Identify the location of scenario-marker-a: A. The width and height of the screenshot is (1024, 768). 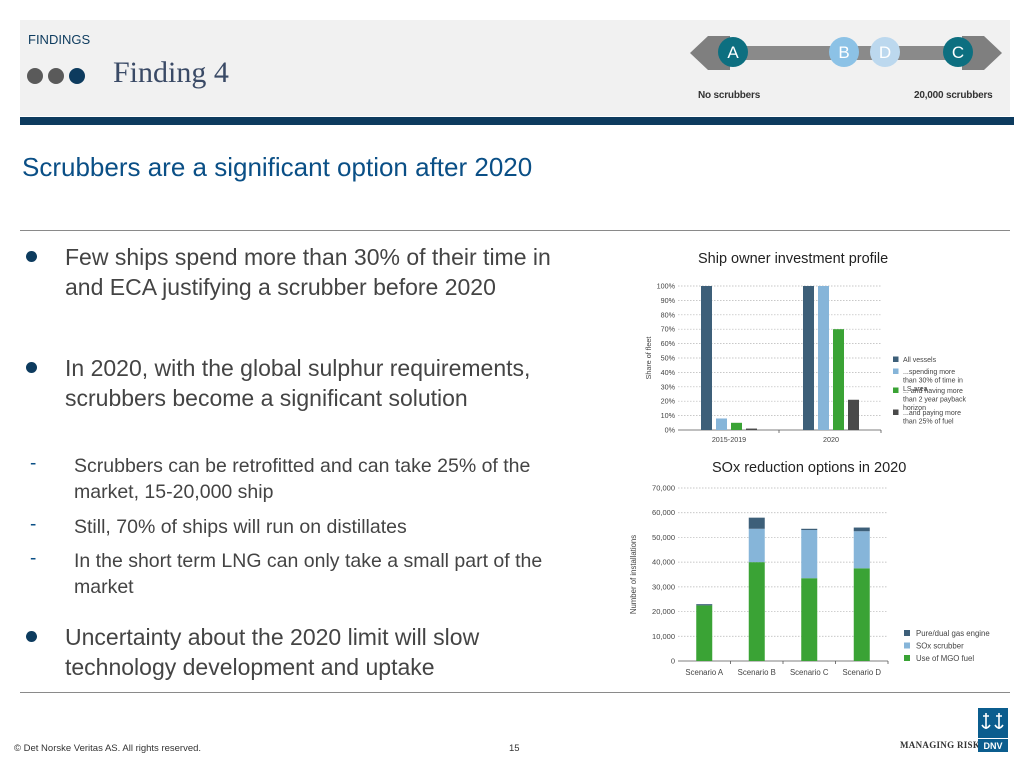
(733, 52).